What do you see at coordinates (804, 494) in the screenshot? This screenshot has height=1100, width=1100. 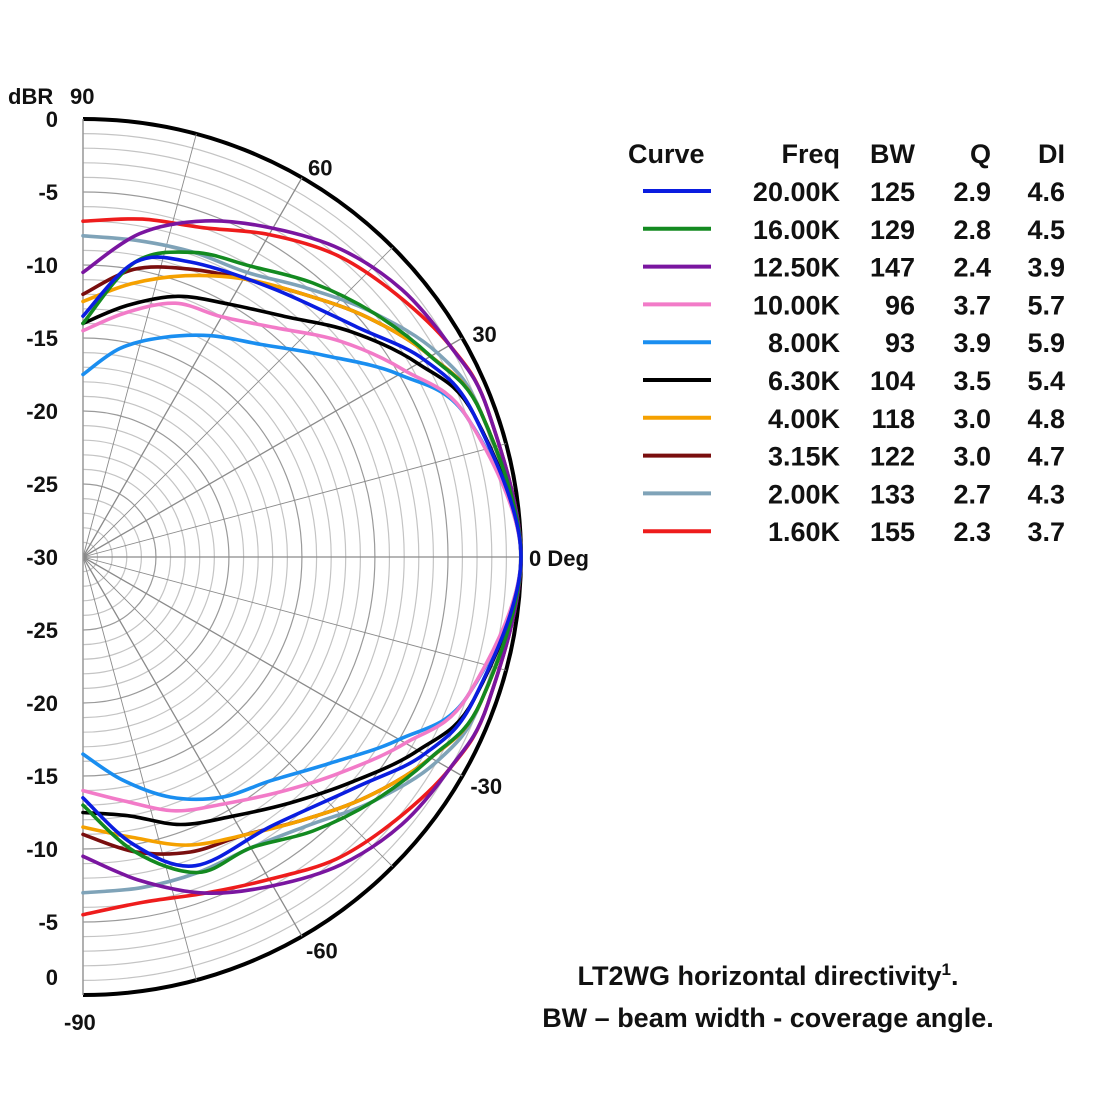 I see `legend-freq-value: 2.00K` at bounding box center [804, 494].